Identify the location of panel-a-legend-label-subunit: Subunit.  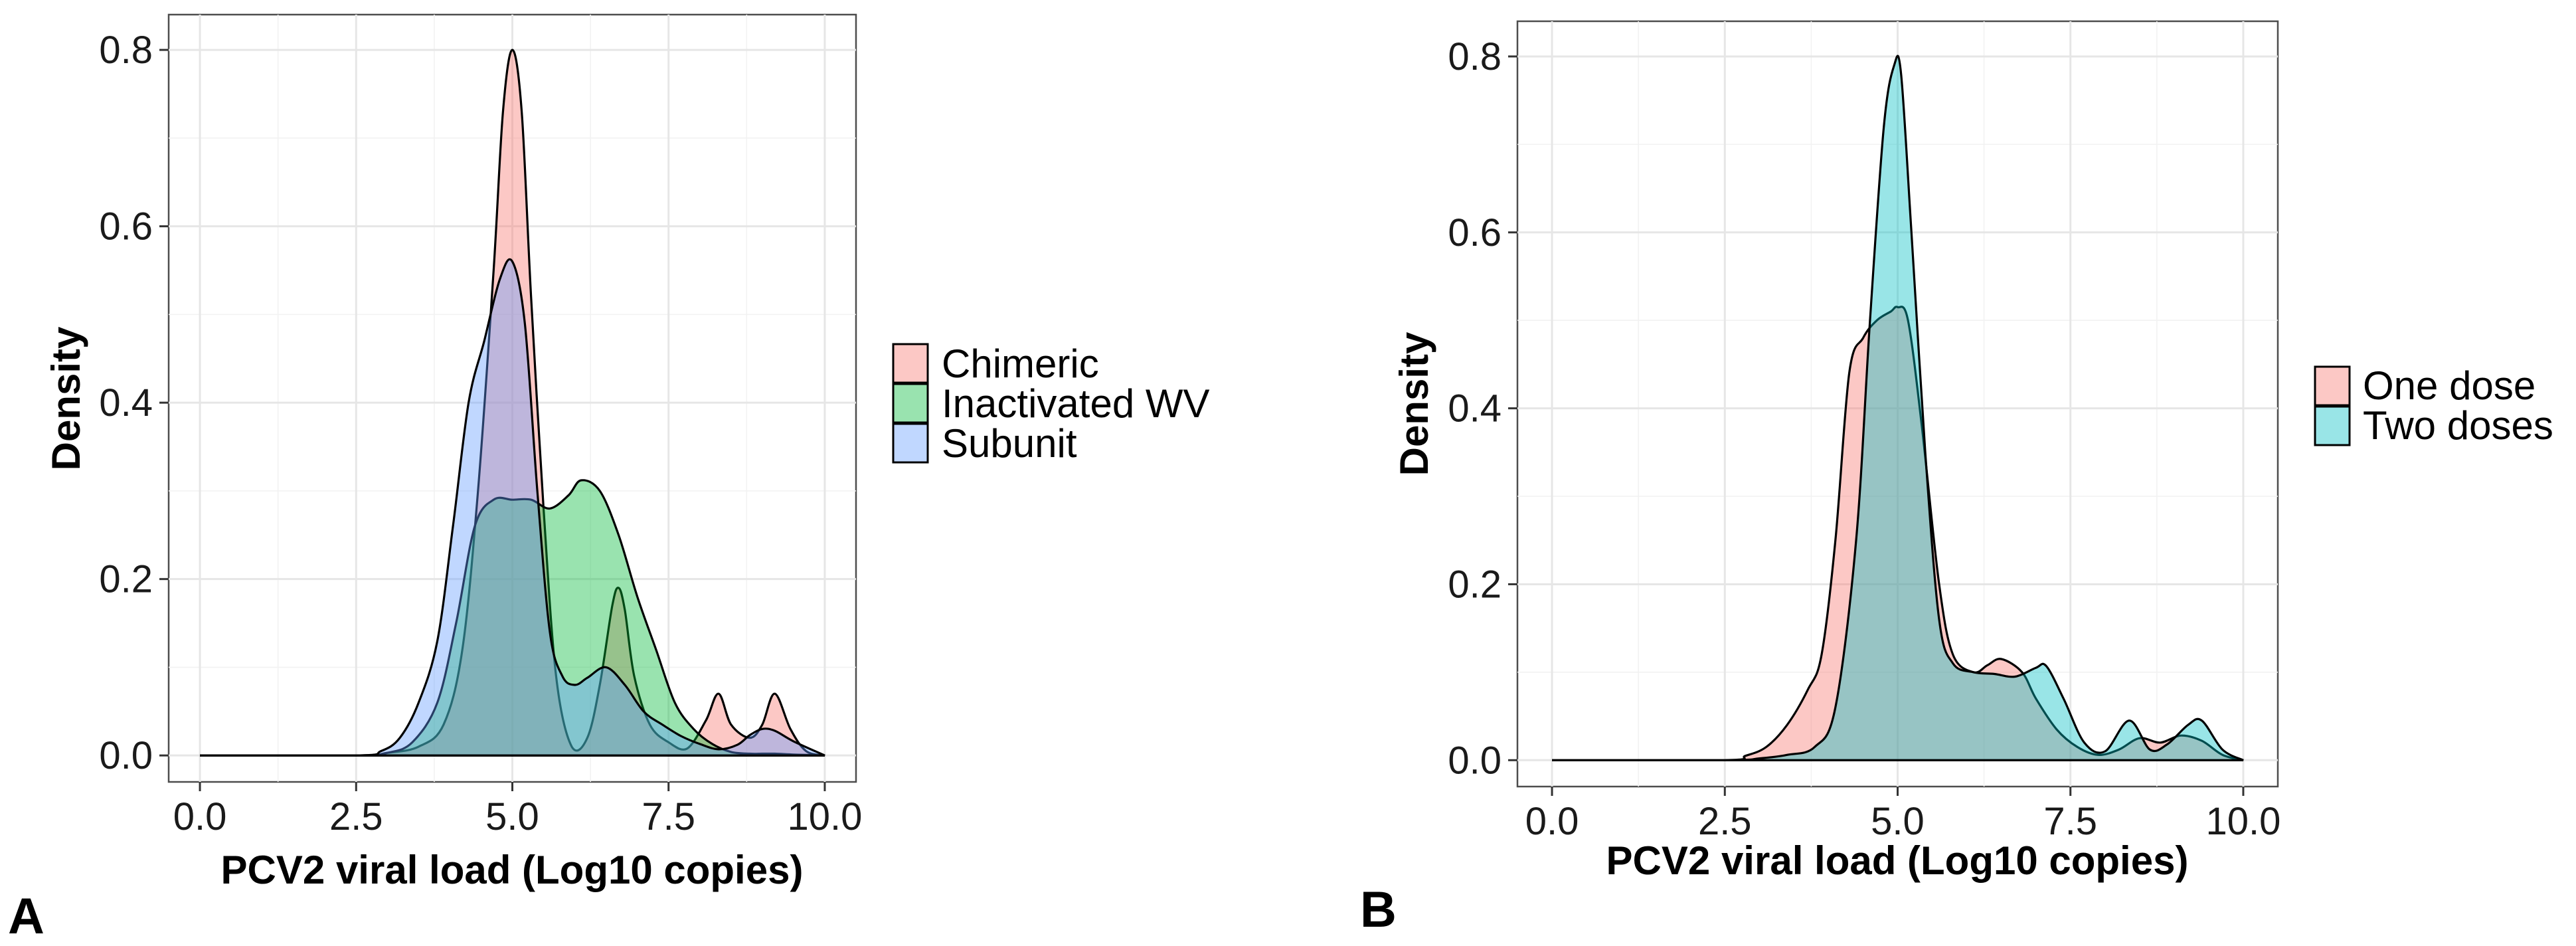
(1009, 443).